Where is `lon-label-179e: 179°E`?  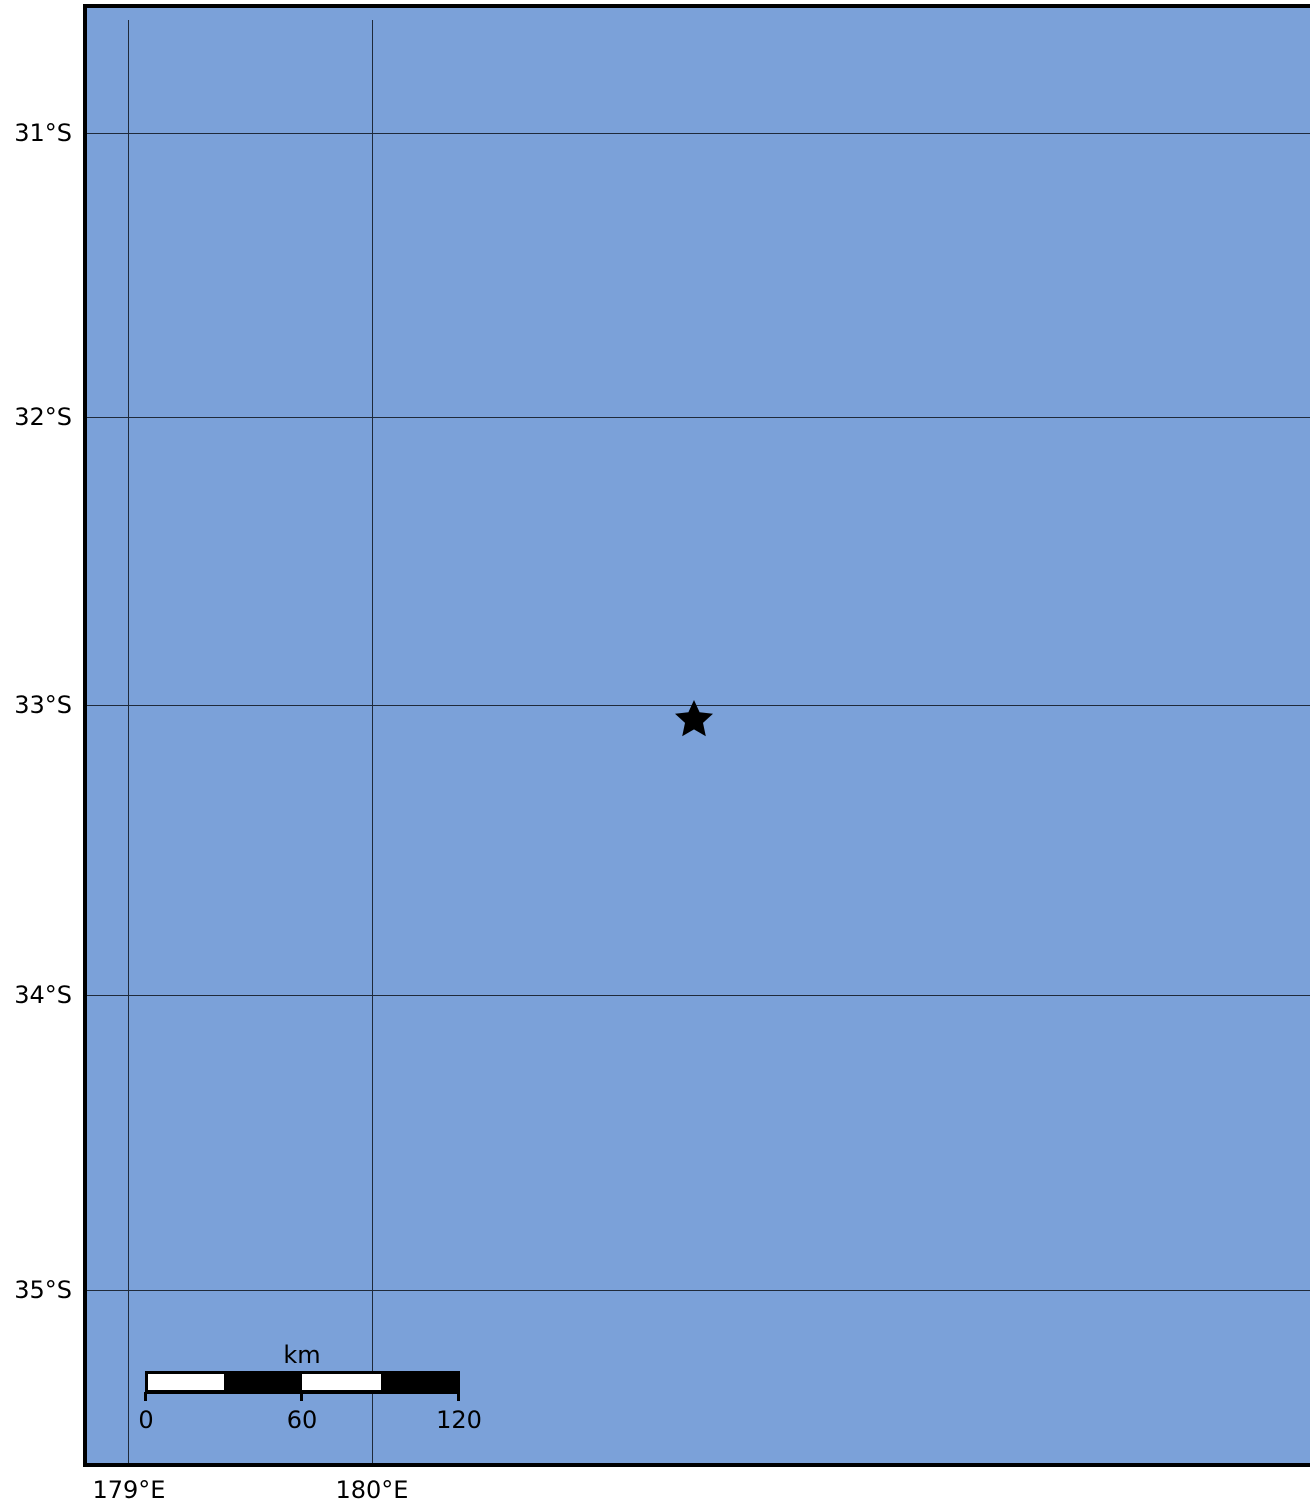
lon-label-179e: 179°E is located at coordinates (129, 1490).